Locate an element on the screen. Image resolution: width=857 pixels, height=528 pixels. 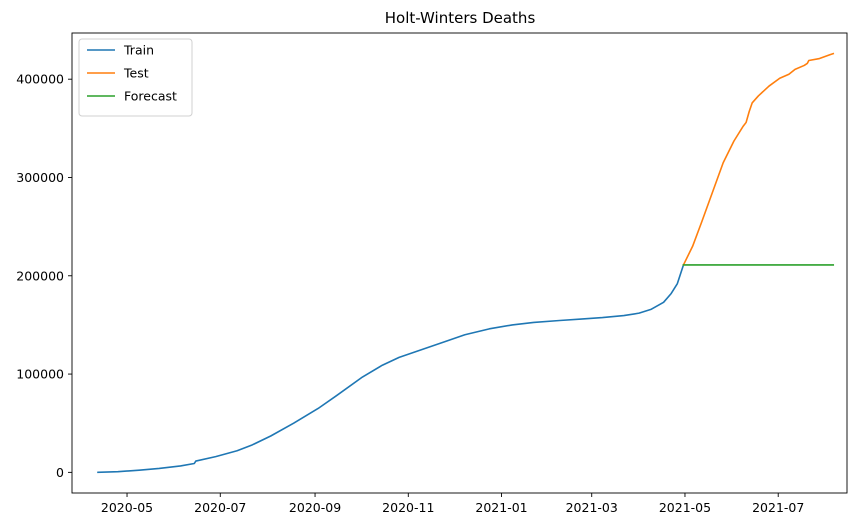
x-tick-label: 2020-11 is located at coordinates (408, 507).